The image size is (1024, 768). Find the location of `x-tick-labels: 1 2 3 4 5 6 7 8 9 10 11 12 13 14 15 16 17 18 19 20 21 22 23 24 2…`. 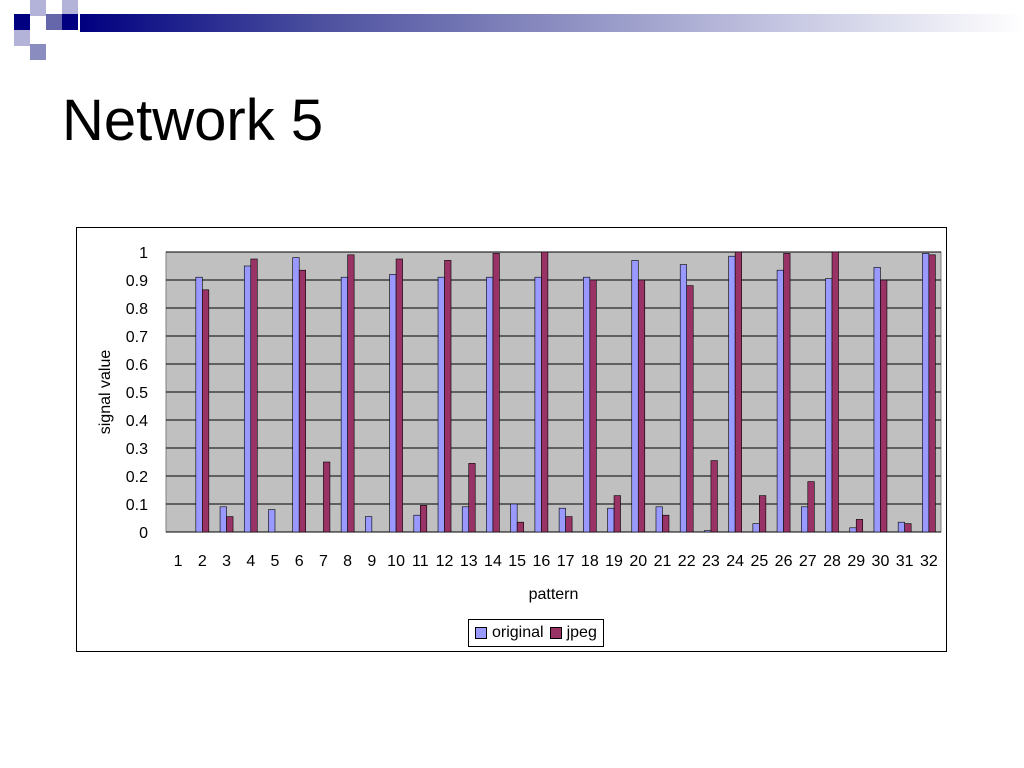

x-tick-labels: 1 2 3 4 5 6 7 8 9 10 11 12 13 14 15 16 17 18 19 20 21 22 23 24 2… is located at coordinates (556, 561).